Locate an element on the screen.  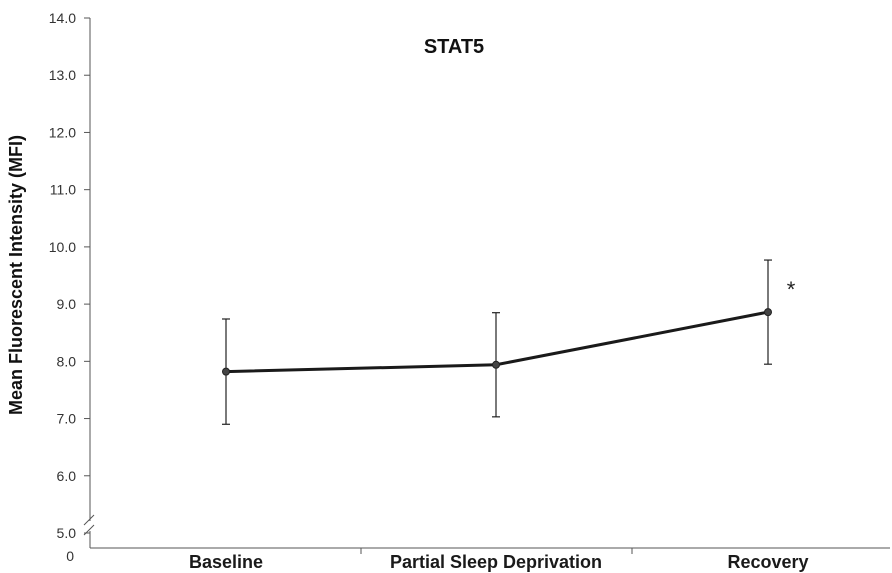
chart-title: STAT5 is located at coordinates (454, 47).